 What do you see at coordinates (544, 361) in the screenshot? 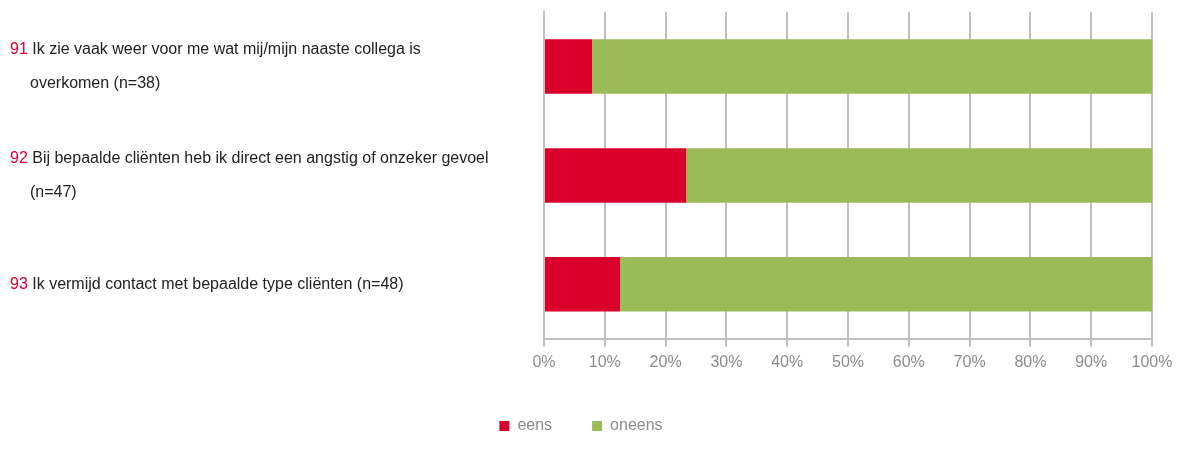
I see `x-tick-label: 0%` at bounding box center [544, 361].